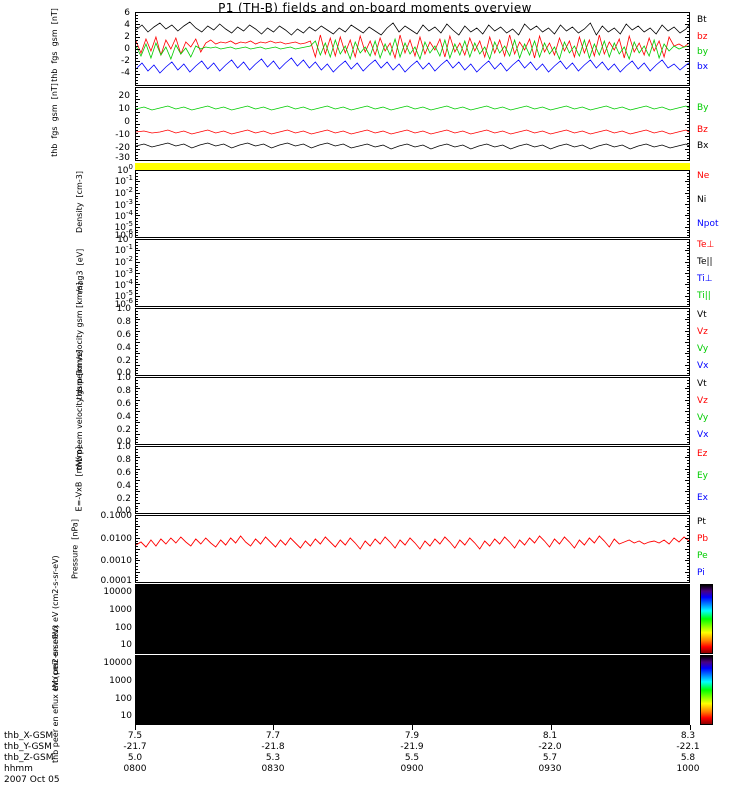 This screenshot has width=750, height=800. What do you see at coordinates (702, 200) in the screenshot?
I see `legend-p3-Ni: Ni` at bounding box center [702, 200].